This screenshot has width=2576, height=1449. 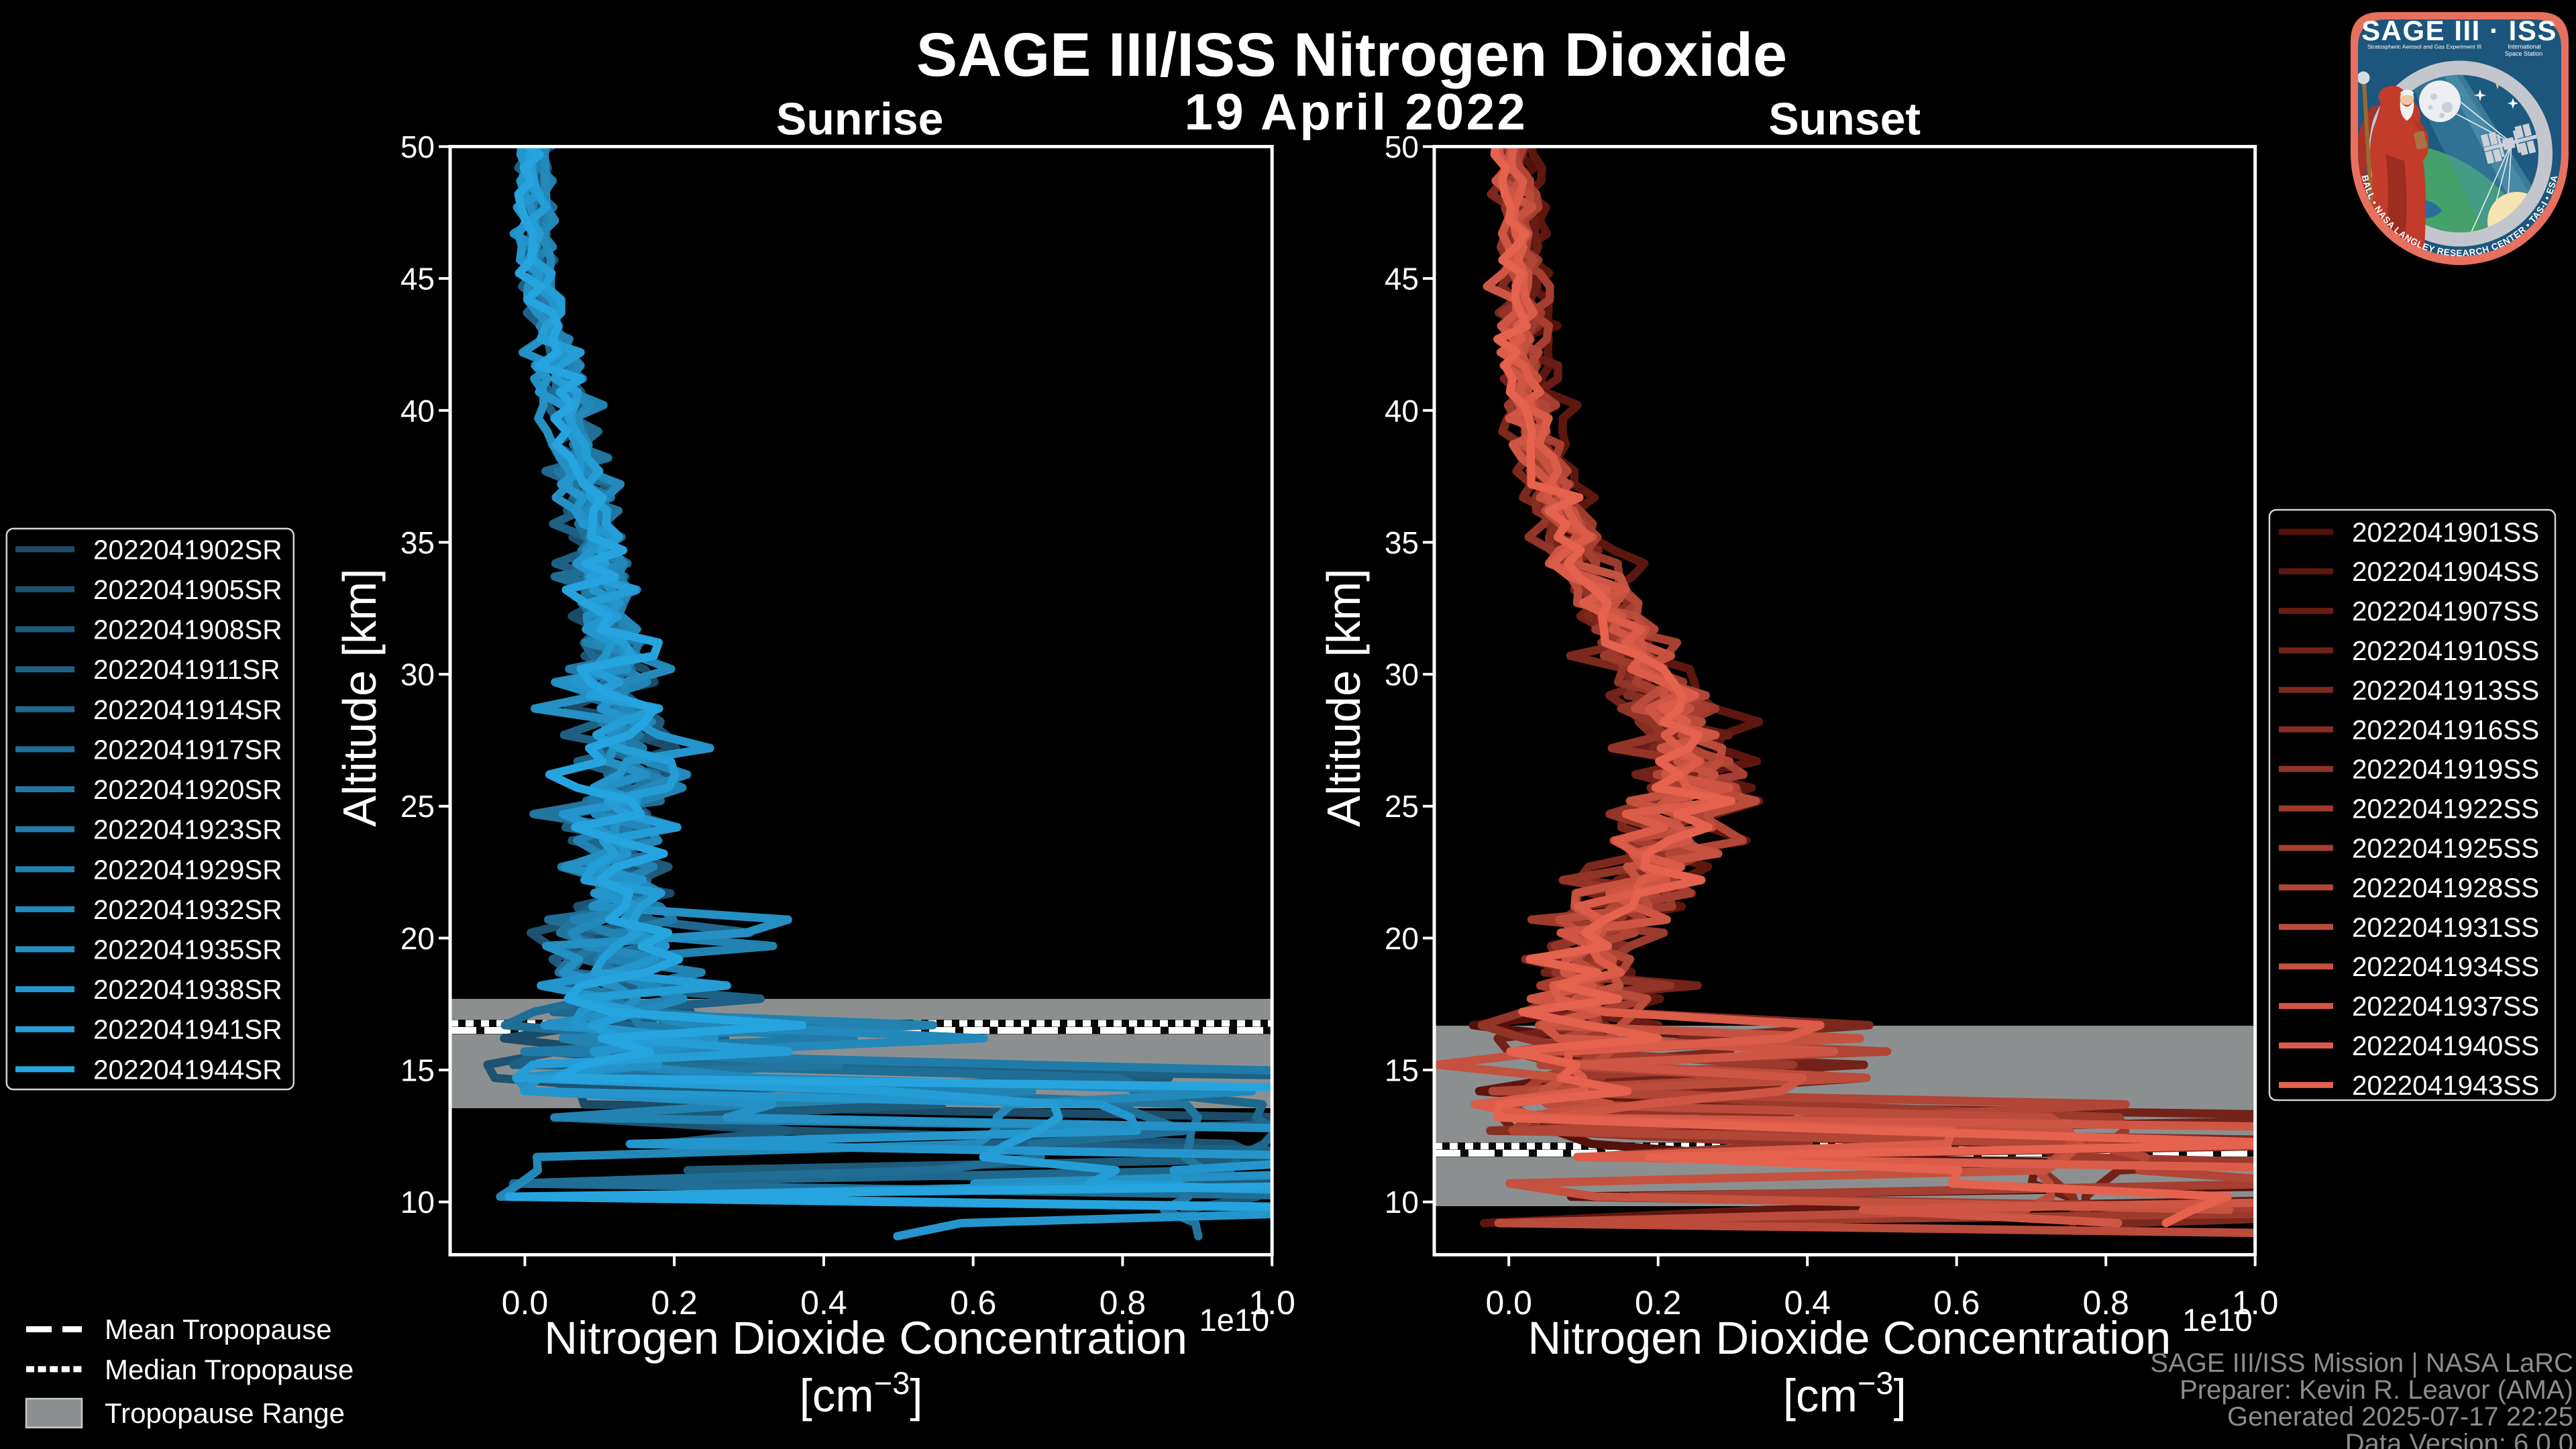 I want to click on svg-text: 2022041911SR, so click(x=186, y=669).